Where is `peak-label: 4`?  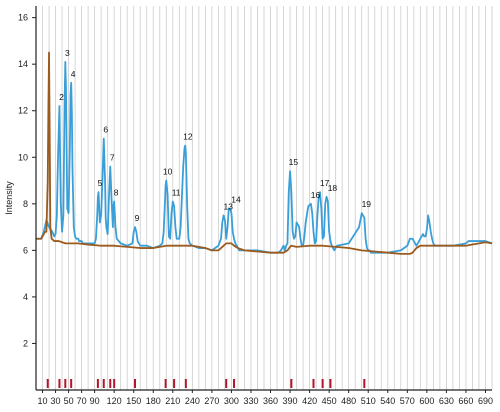 peak-label: 4 is located at coordinates (73, 74).